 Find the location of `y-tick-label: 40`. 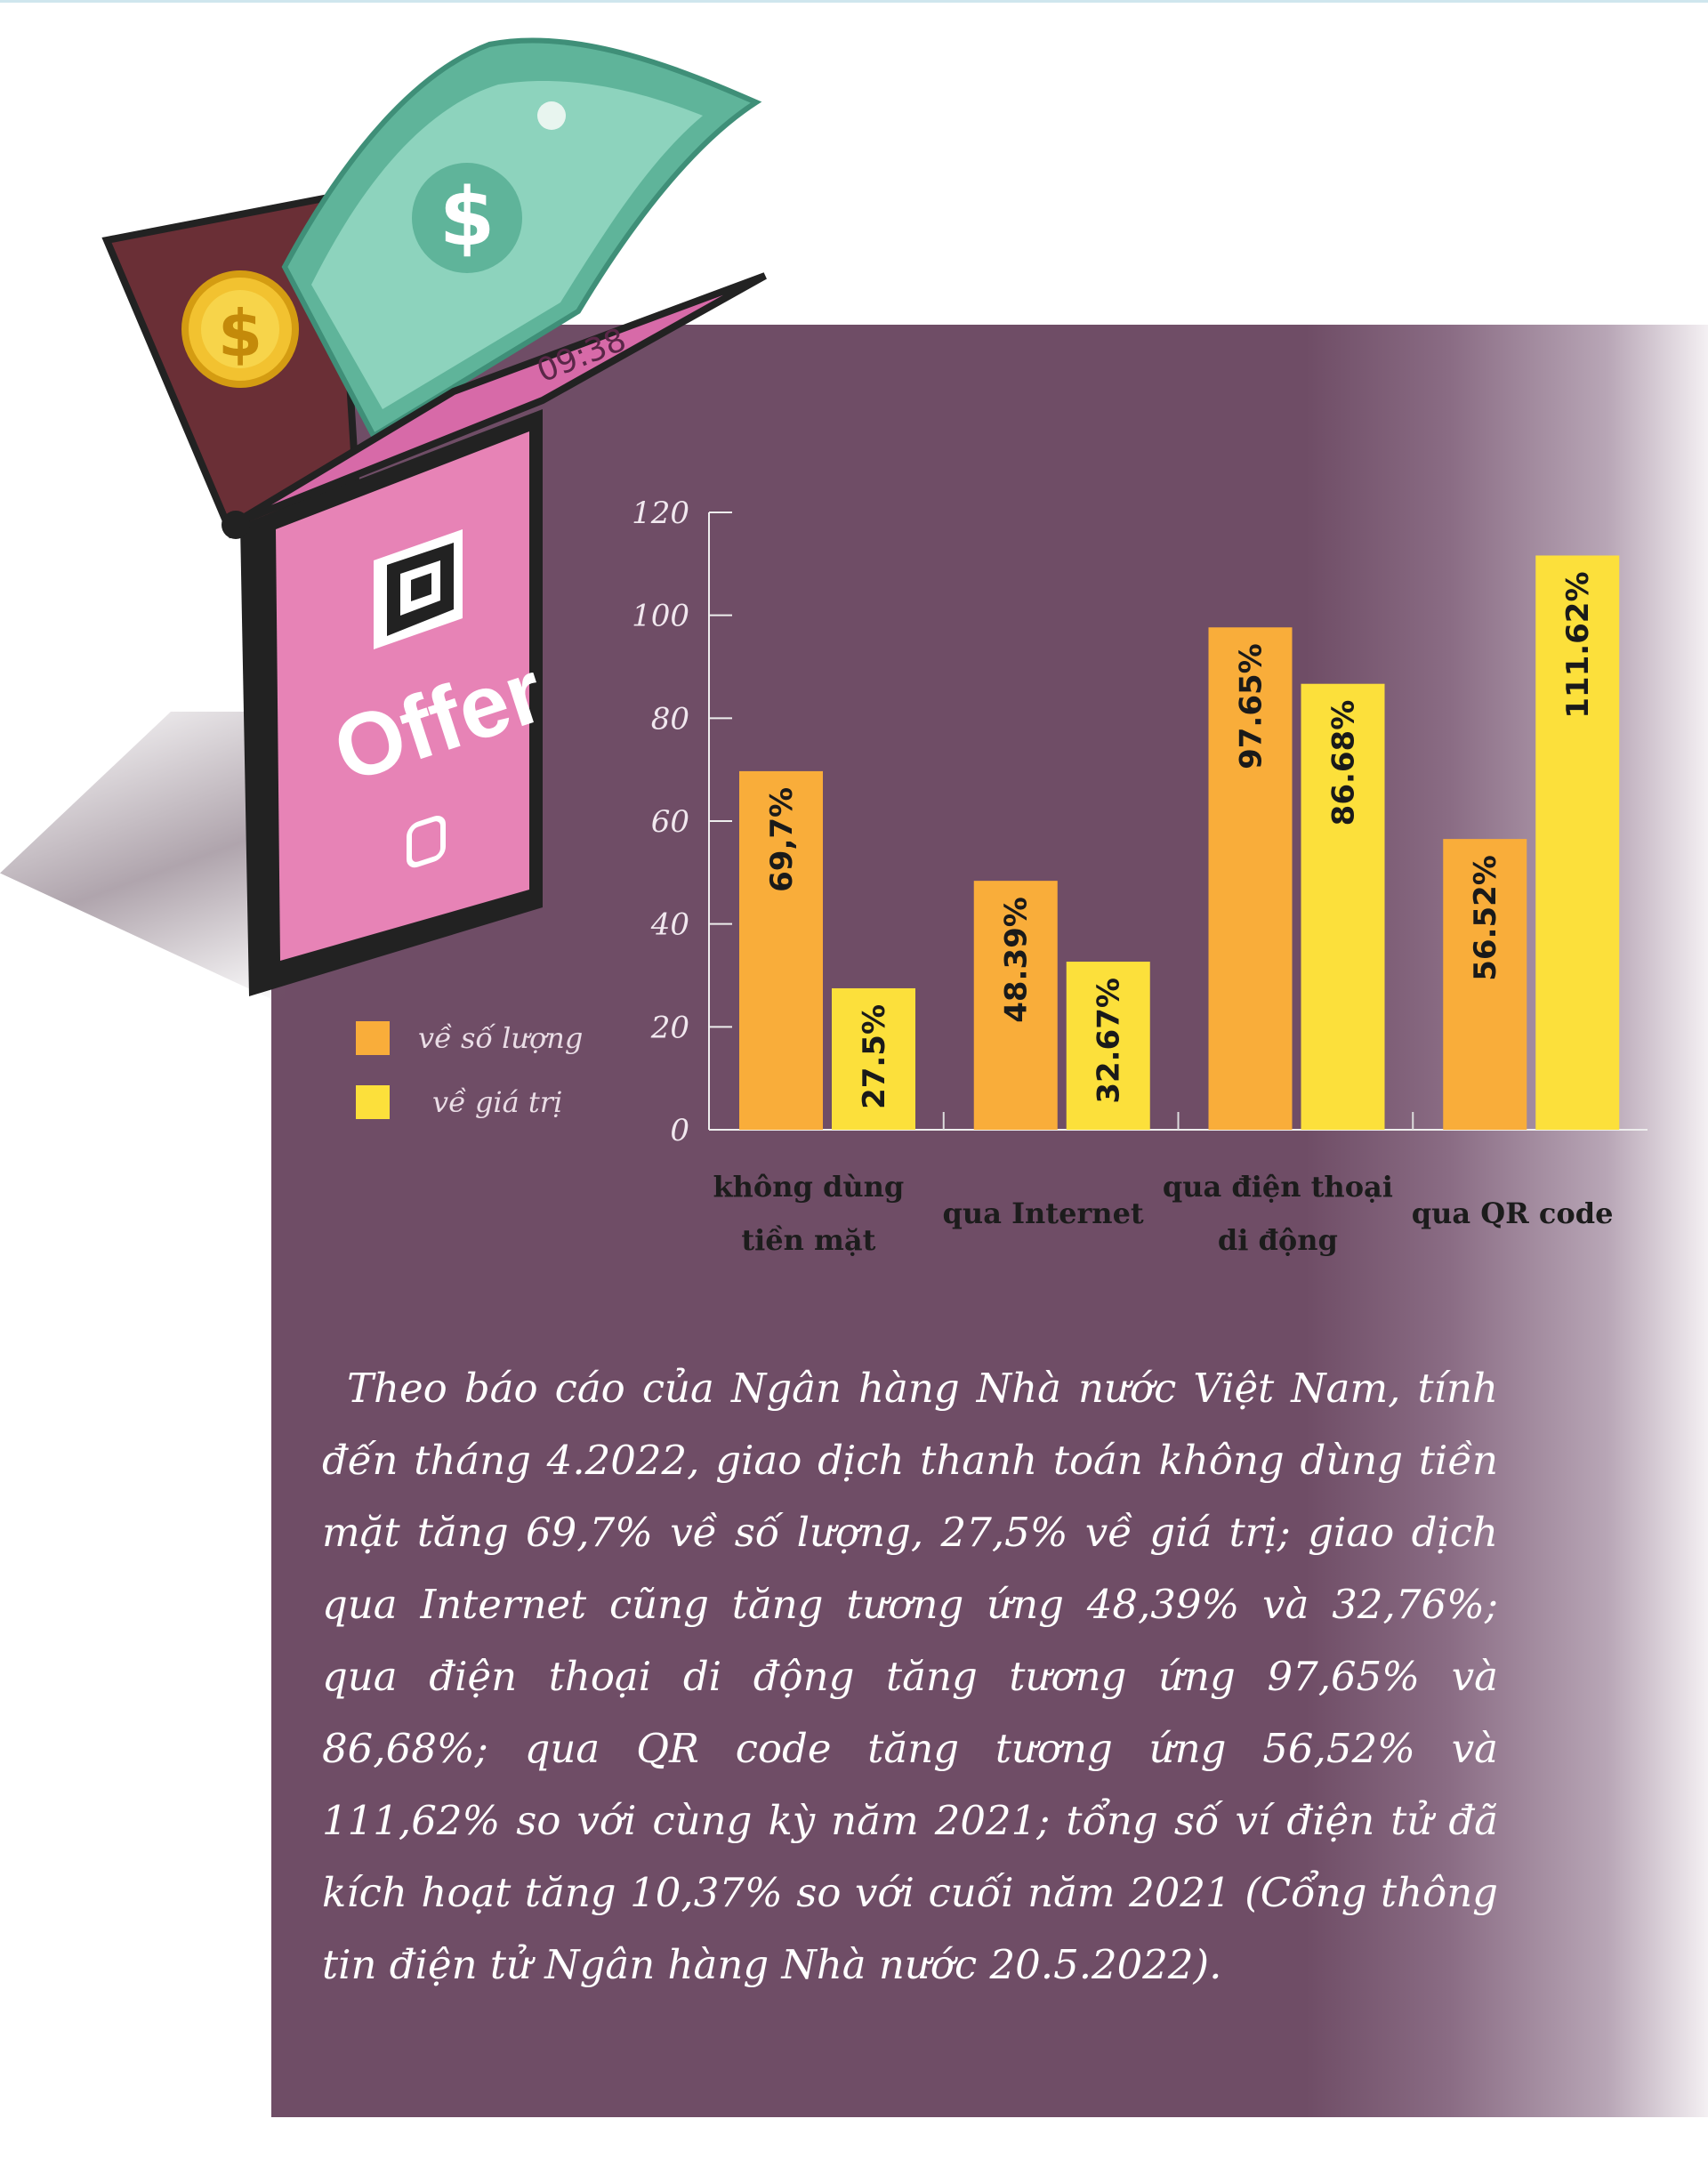

y-tick-label: 40 is located at coordinates (669, 925).